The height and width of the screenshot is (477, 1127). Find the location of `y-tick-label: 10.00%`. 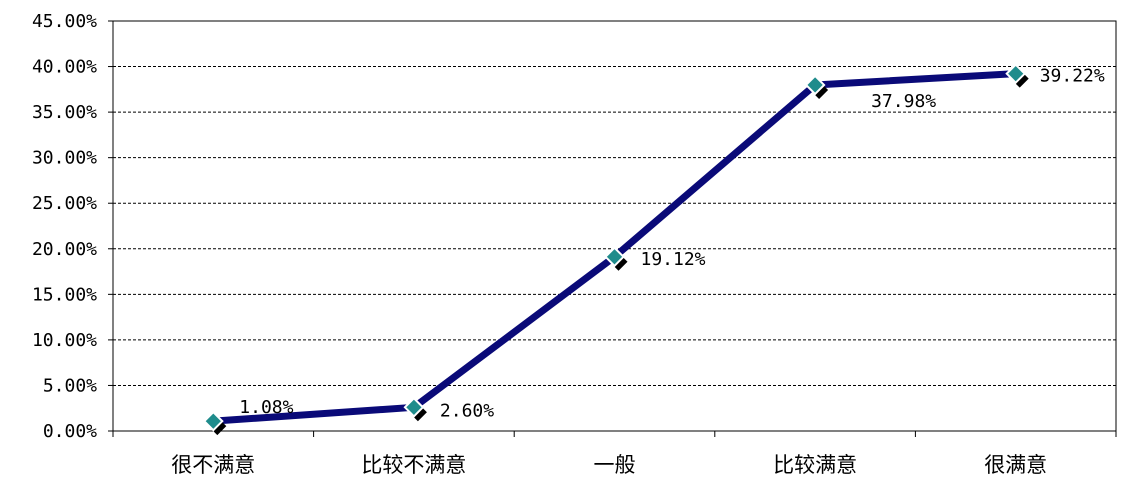

y-tick-label: 10.00% is located at coordinates (64, 340).